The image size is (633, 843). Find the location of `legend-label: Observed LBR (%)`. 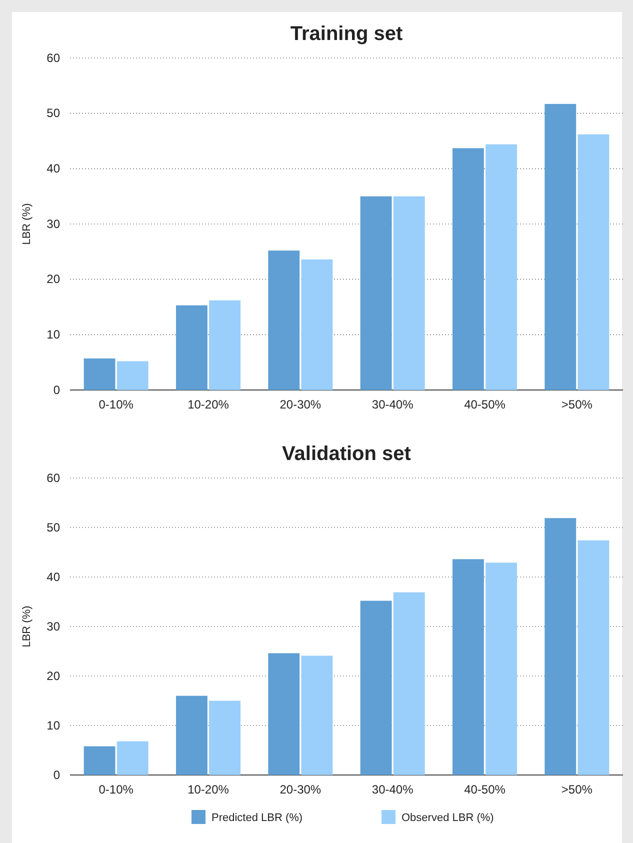

legend-label: Observed LBR (%) is located at coordinates (448, 818).